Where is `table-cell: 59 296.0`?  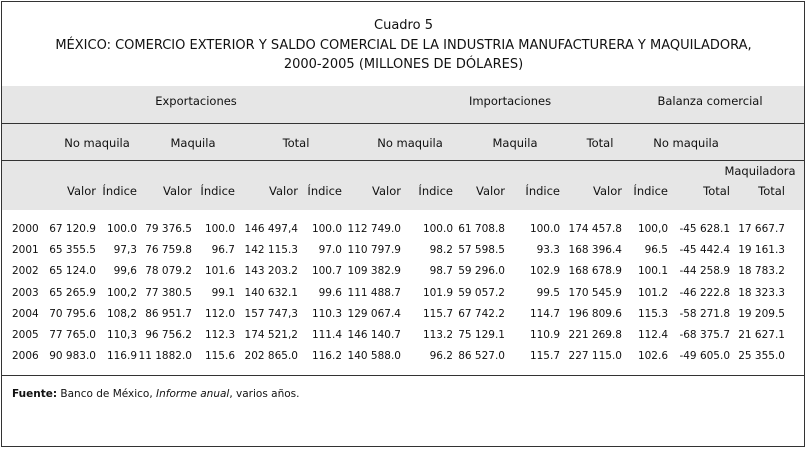
table-cell: 59 296.0 is located at coordinates (481, 271).